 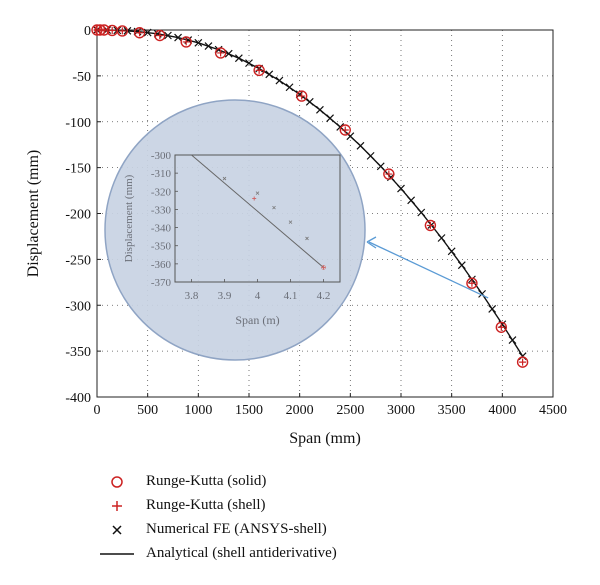 I want to click on legend-item-rk-shell: Runge-Kutta (shell), so click(x=340, y=506).